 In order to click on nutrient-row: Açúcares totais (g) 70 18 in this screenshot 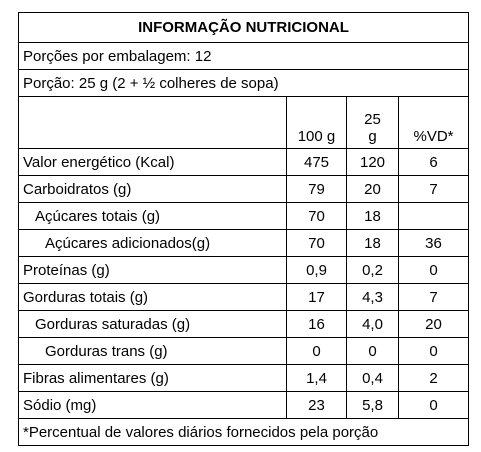, I will do `click(244, 216)`.